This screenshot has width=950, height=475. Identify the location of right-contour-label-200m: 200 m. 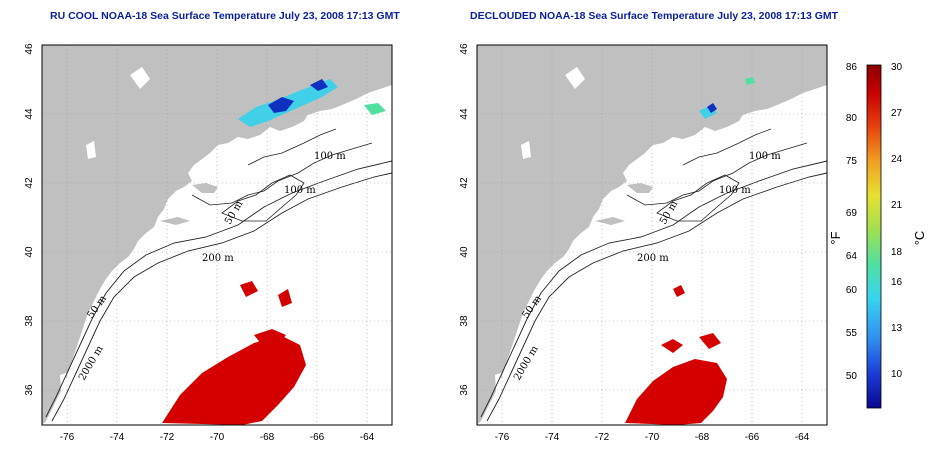
(653, 258).